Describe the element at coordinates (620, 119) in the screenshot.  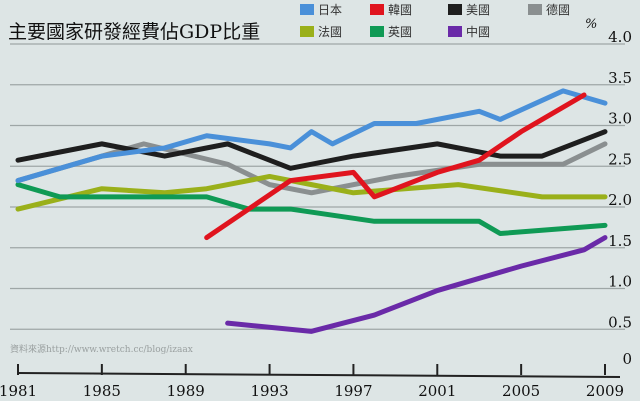
I see `y-tick-label: 3.0` at that location.